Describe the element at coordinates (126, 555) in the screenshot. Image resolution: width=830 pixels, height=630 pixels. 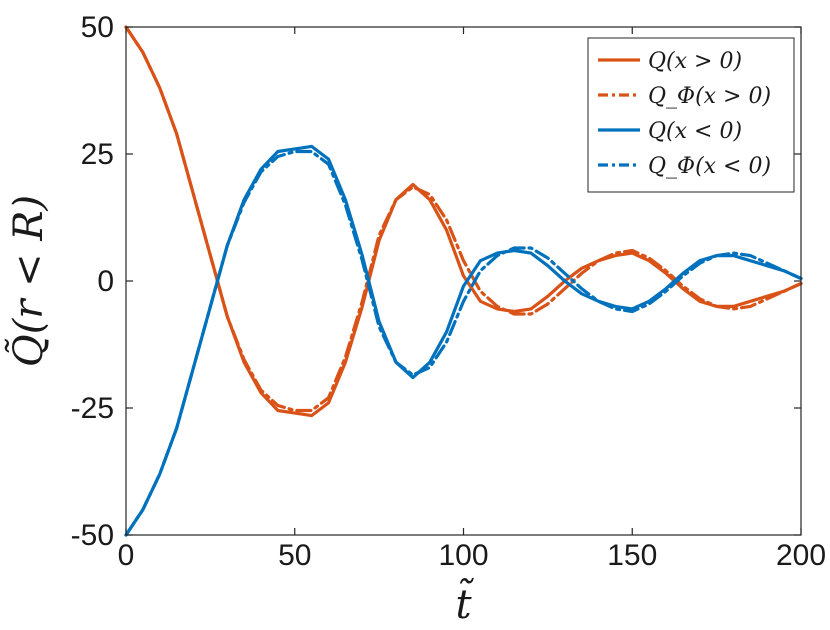
I see `x-tick-label: 0` at that location.